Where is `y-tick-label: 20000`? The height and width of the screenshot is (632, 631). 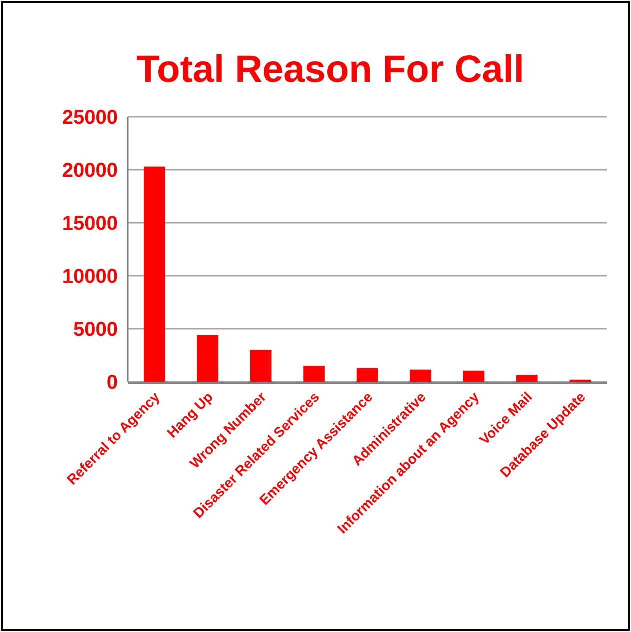 y-tick-label: 20000 is located at coordinates (90, 171).